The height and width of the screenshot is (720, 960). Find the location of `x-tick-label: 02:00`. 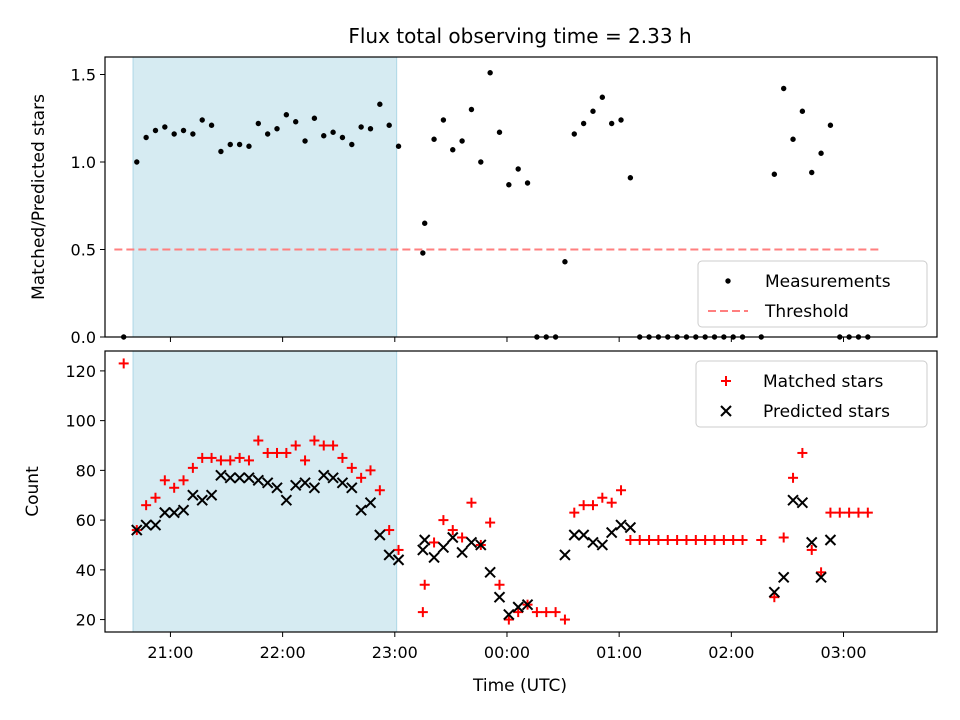

x-tick-label: 02:00 is located at coordinates (731, 652).